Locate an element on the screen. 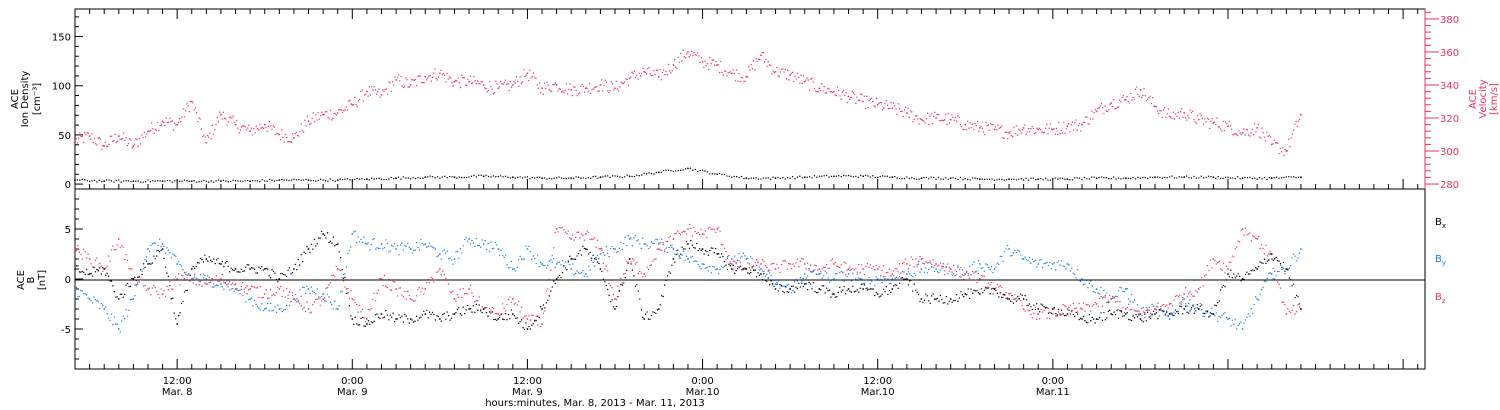 This screenshot has height=410, width=1500. bottom-ylabel-line2: B is located at coordinates (31, 279).